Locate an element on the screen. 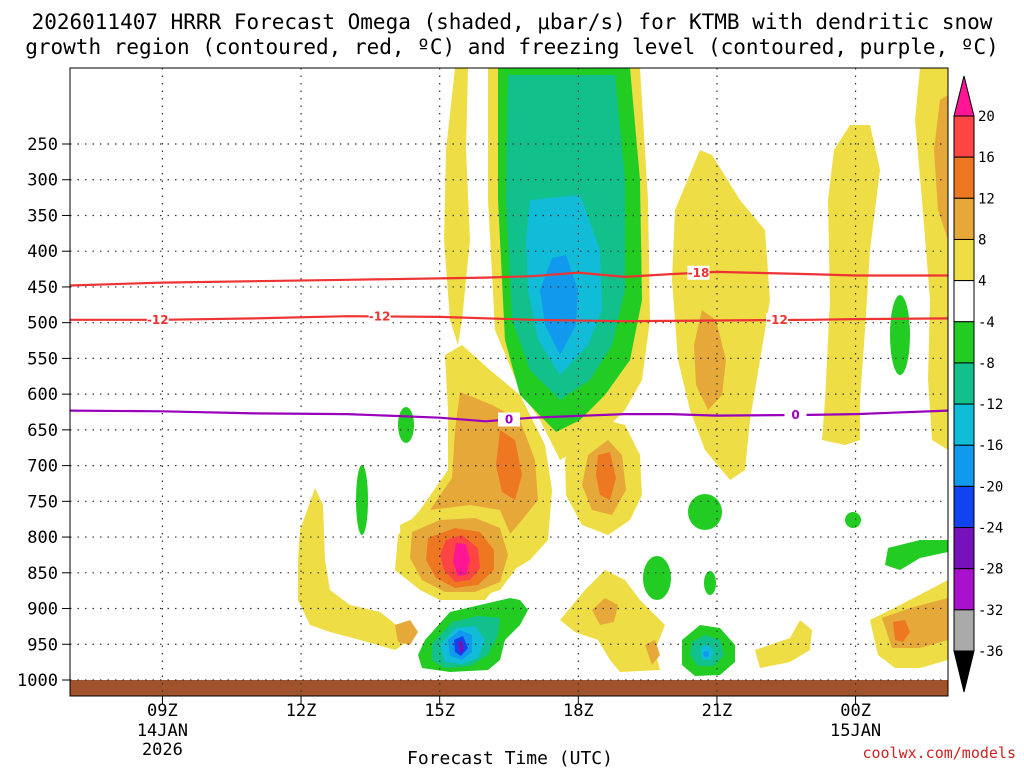 The height and width of the screenshot is (768, 1024). y-tick-label-450: 450 is located at coordinates (42, 288).